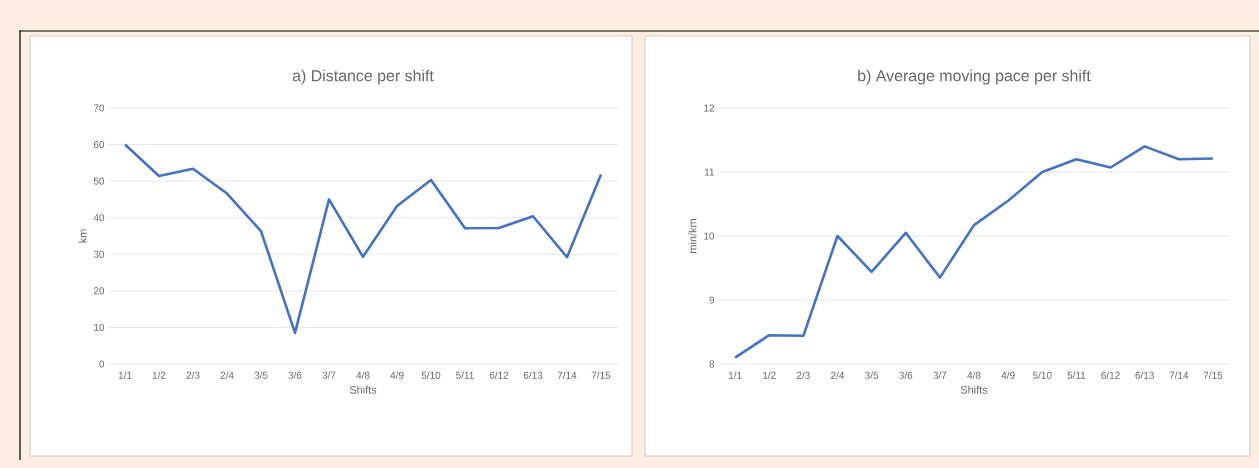 The image size is (1259, 468). What do you see at coordinates (363, 77) in the screenshot?
I see `chart-title: a) Distance per shift` at bounding box center [363, 77].